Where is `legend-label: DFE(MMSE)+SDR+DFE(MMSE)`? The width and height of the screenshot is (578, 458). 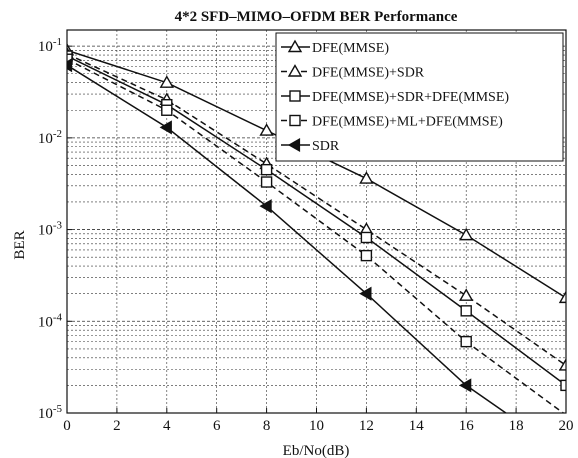
legend-label: DFE(MMSE)+SDR+DFE(MMSE) is located at coordinates (410, 97).